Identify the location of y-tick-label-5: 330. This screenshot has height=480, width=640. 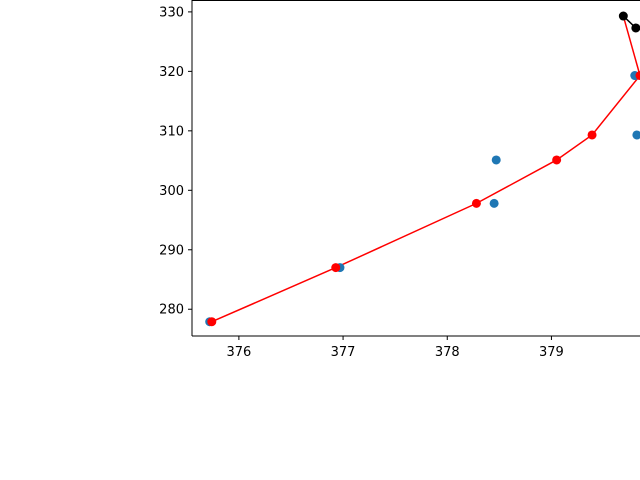
(171, 12).